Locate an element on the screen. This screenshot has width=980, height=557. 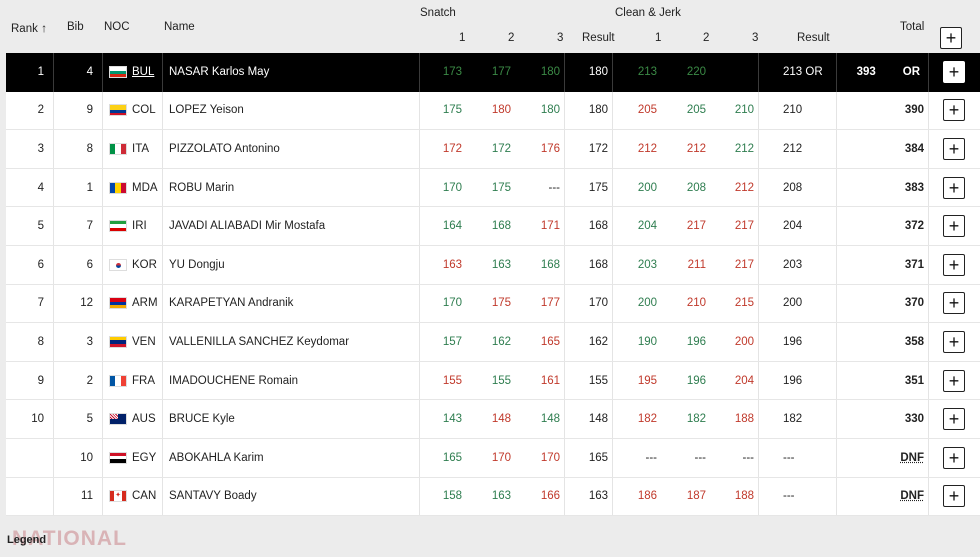
s1-cell: 157 is located at coordinates (452, 341).